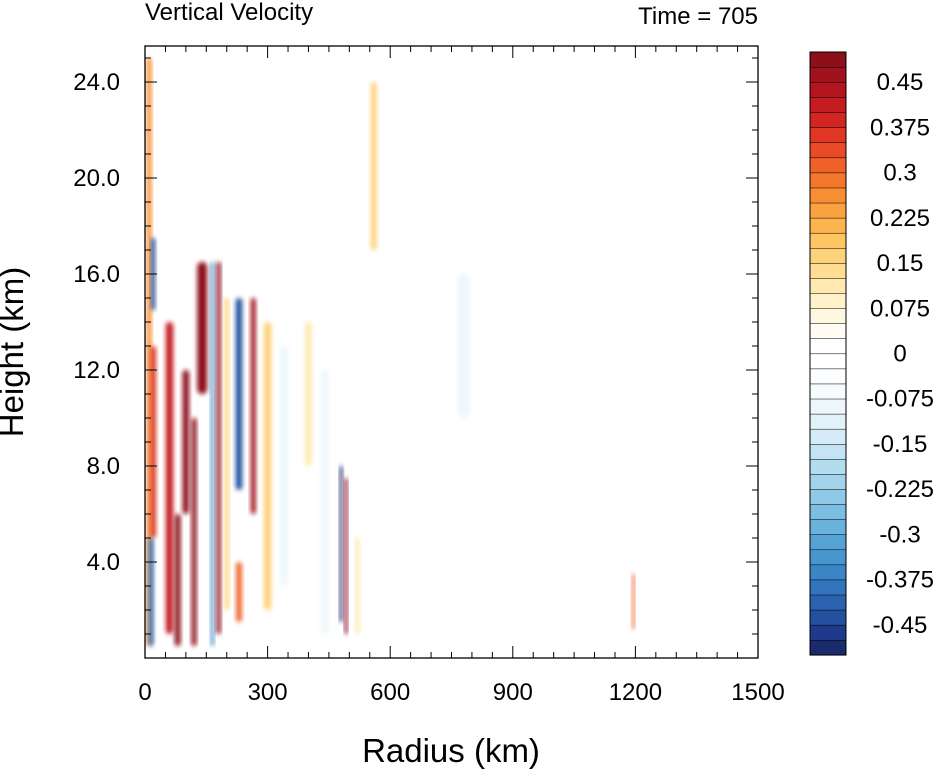  Describe the element at coordinates (229, 13) in the screenshot. I see `chart-title: Vertical Velocity` at that location.